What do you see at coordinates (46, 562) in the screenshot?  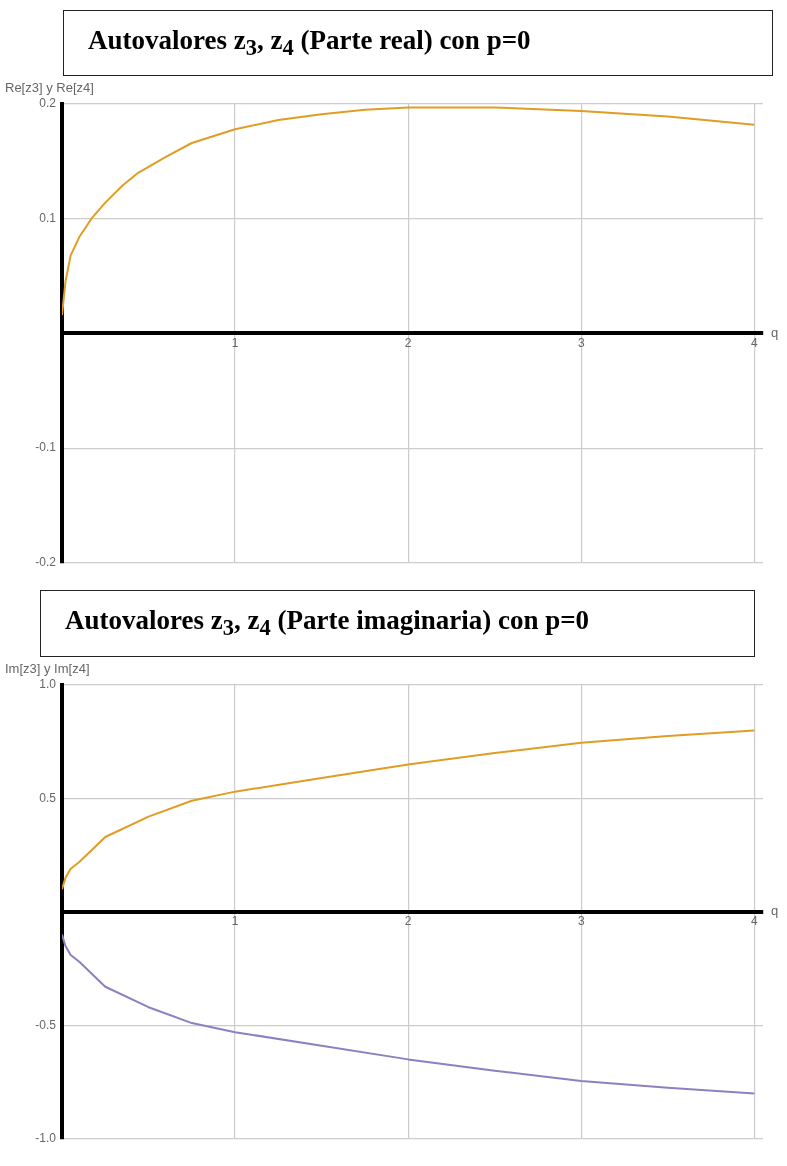 I see `y-tick-label: -0.2` at bounding box center [46, 562].